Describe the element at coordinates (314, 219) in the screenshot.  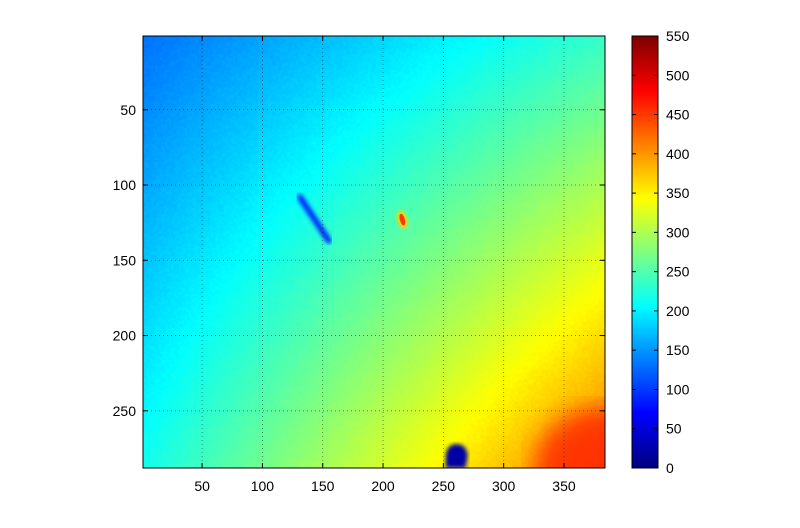
I see `streak-feature` at that location.